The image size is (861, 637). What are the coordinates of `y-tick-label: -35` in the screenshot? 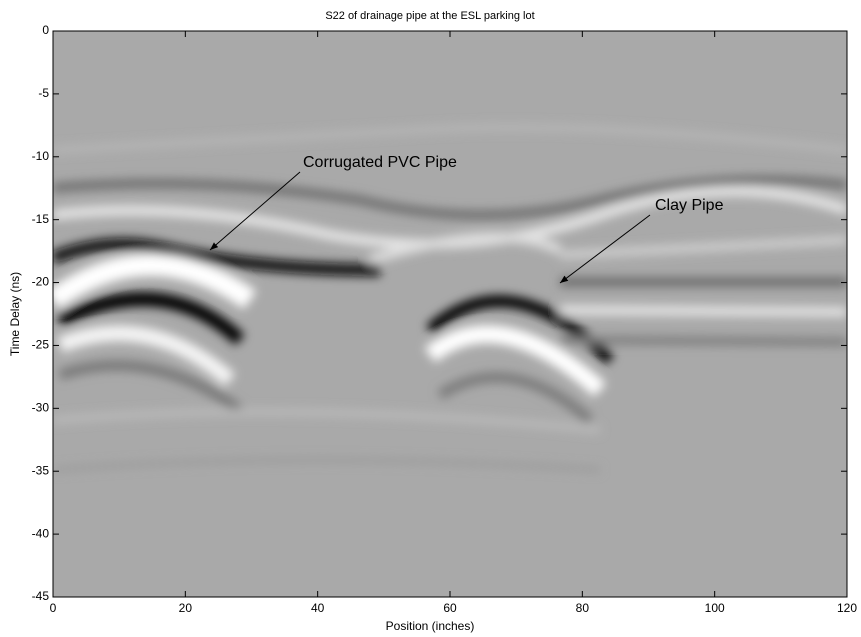 It's located at (41, 470).